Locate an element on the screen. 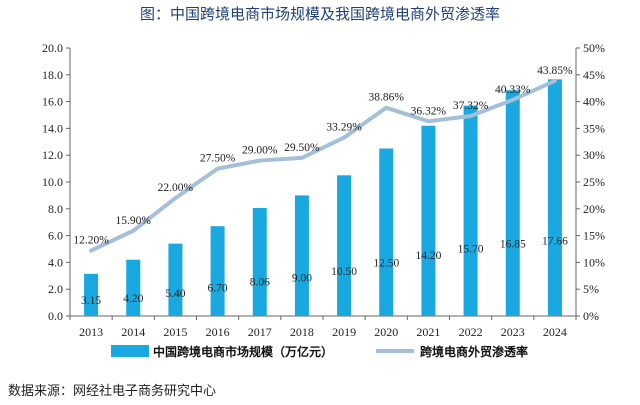  bar-value-label: 14.20 is located at coordinates (428, 256).